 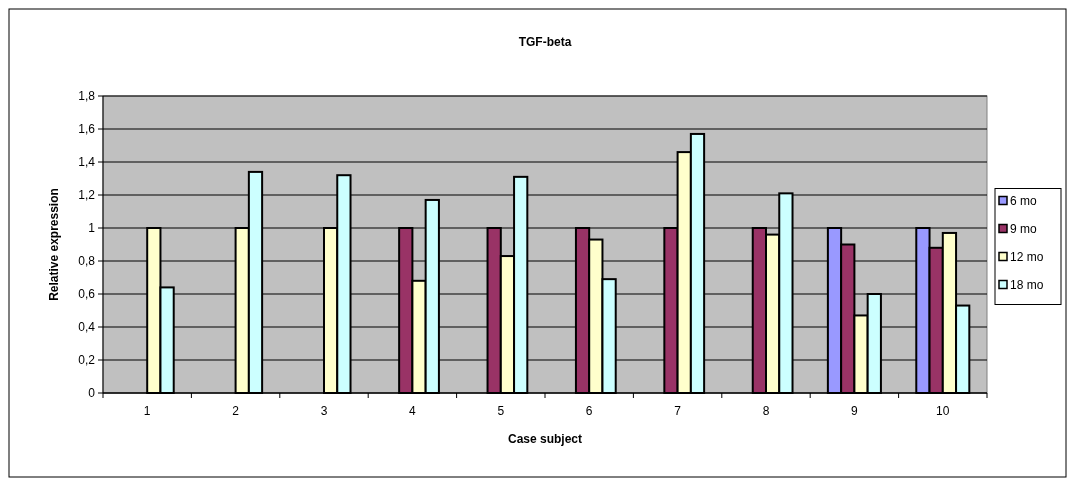 I want to click on x-axis-title: Case subject, so click(x=545, y=439).